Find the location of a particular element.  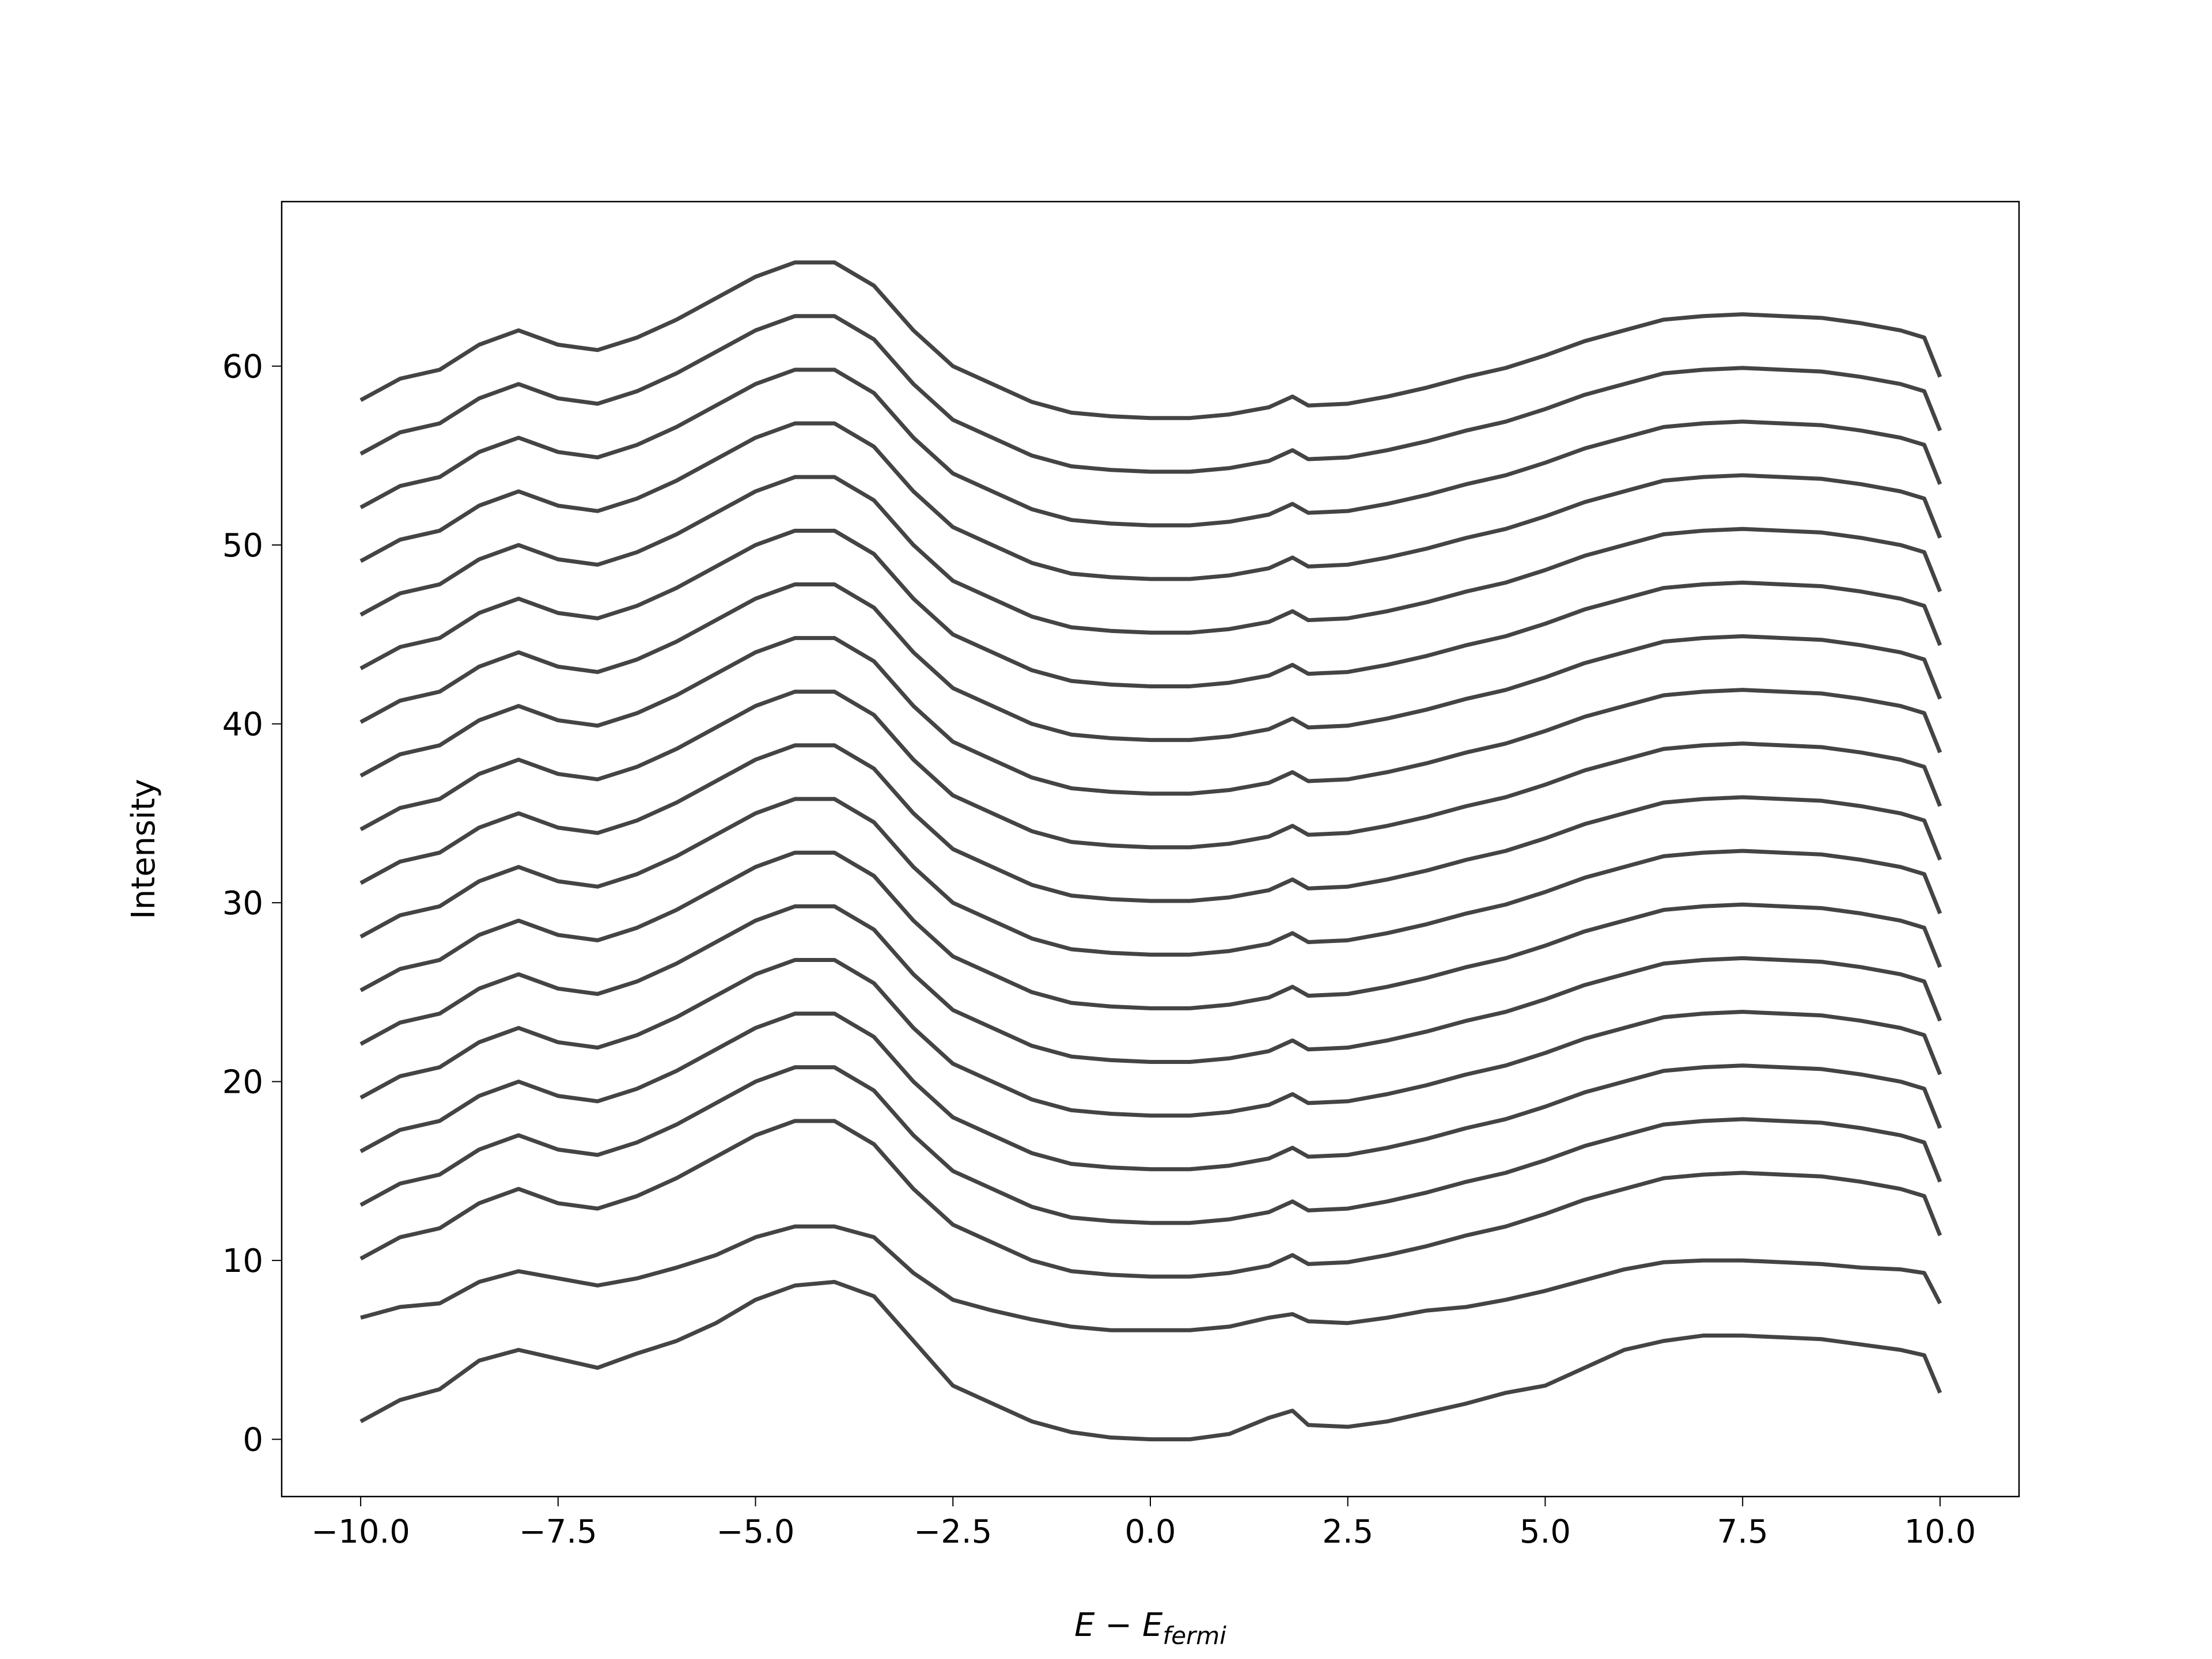

x-tick-label: −2.5 is located at coordinates (953, 1532).